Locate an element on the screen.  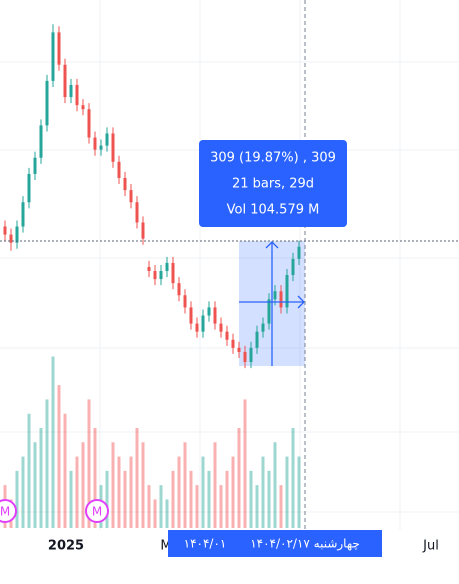
previous-date-label: ۱۴۰۴/۰۱ is located at coordinates (205, 544).